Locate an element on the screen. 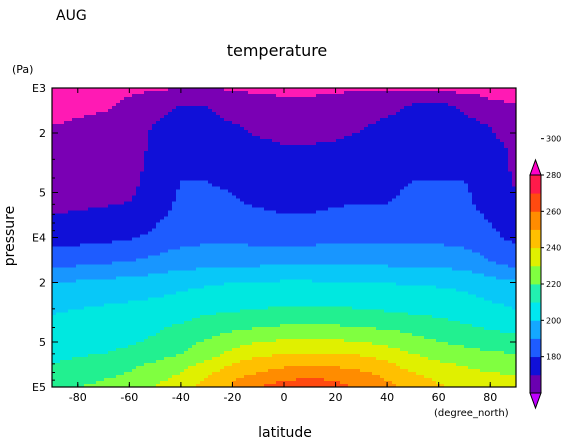  x-tick-label: -20 is located at coordinates (232, 397).